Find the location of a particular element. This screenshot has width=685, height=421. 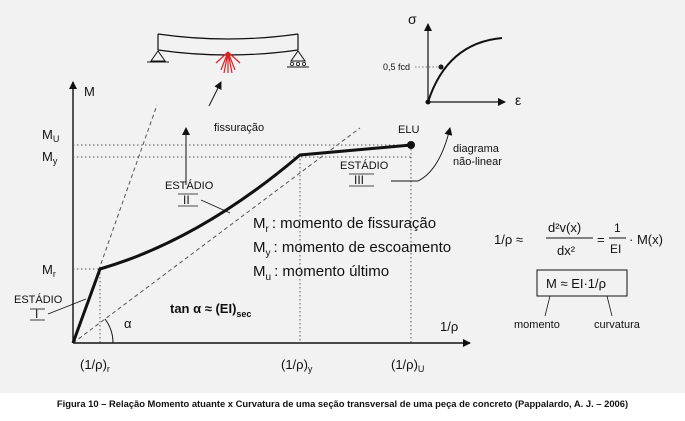

alpha-label: α is located at coordinates (128, 323).